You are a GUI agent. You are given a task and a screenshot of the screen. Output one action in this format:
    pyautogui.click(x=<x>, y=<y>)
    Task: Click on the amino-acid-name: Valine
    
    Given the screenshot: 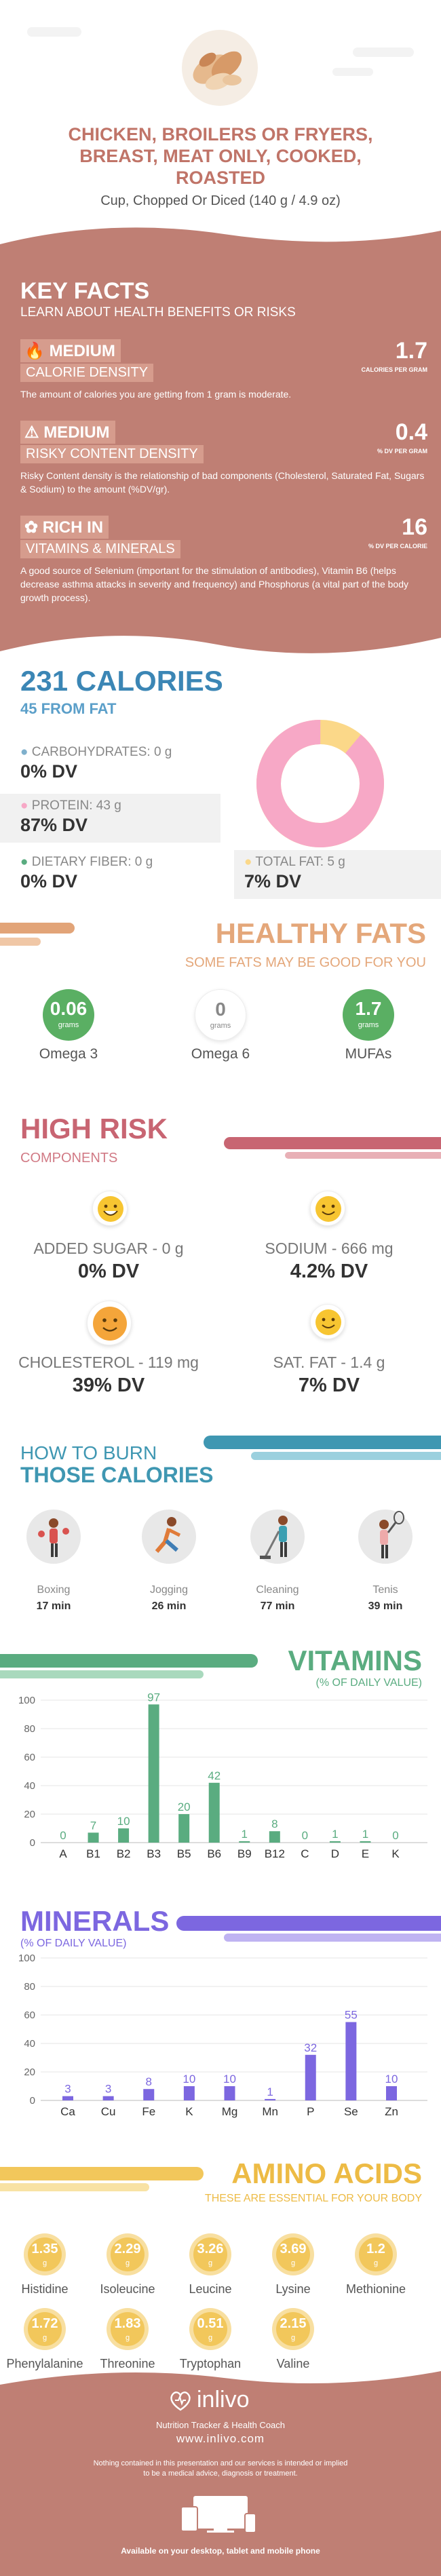 What is the action you would take?
    pyautogui.click(x=293, y=2363)
    